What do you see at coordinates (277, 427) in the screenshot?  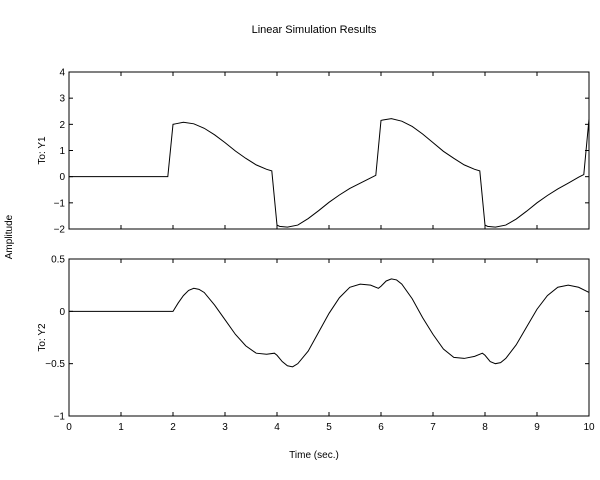 I see `x-tick-label: 4` at bounding box center [277, 427].